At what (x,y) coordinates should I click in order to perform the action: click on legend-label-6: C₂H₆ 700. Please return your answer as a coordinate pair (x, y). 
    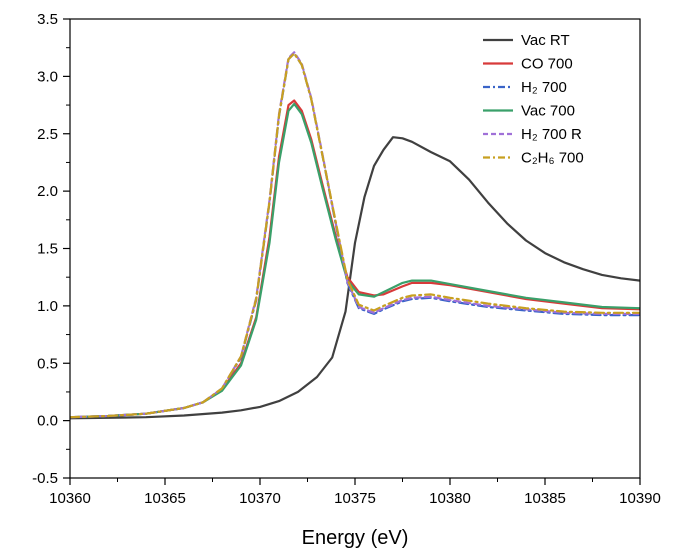
    Looking at the image, I should click on (552, 158).